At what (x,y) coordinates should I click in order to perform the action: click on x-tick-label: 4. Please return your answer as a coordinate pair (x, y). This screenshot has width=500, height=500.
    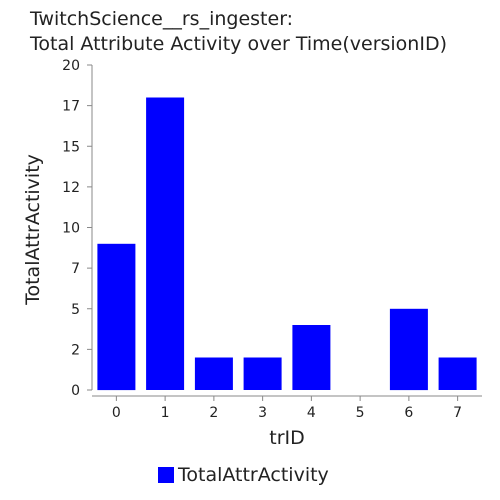
    Looking at the image, I should click on (311, 413).